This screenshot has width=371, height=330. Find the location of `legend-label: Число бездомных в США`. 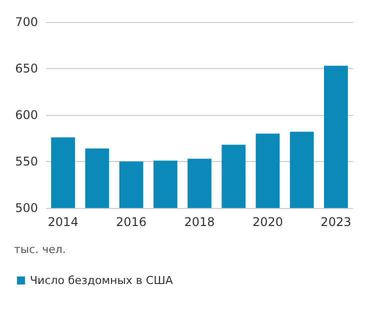

legend-label: Число бездомных в США is located at coordinates (102, 280).